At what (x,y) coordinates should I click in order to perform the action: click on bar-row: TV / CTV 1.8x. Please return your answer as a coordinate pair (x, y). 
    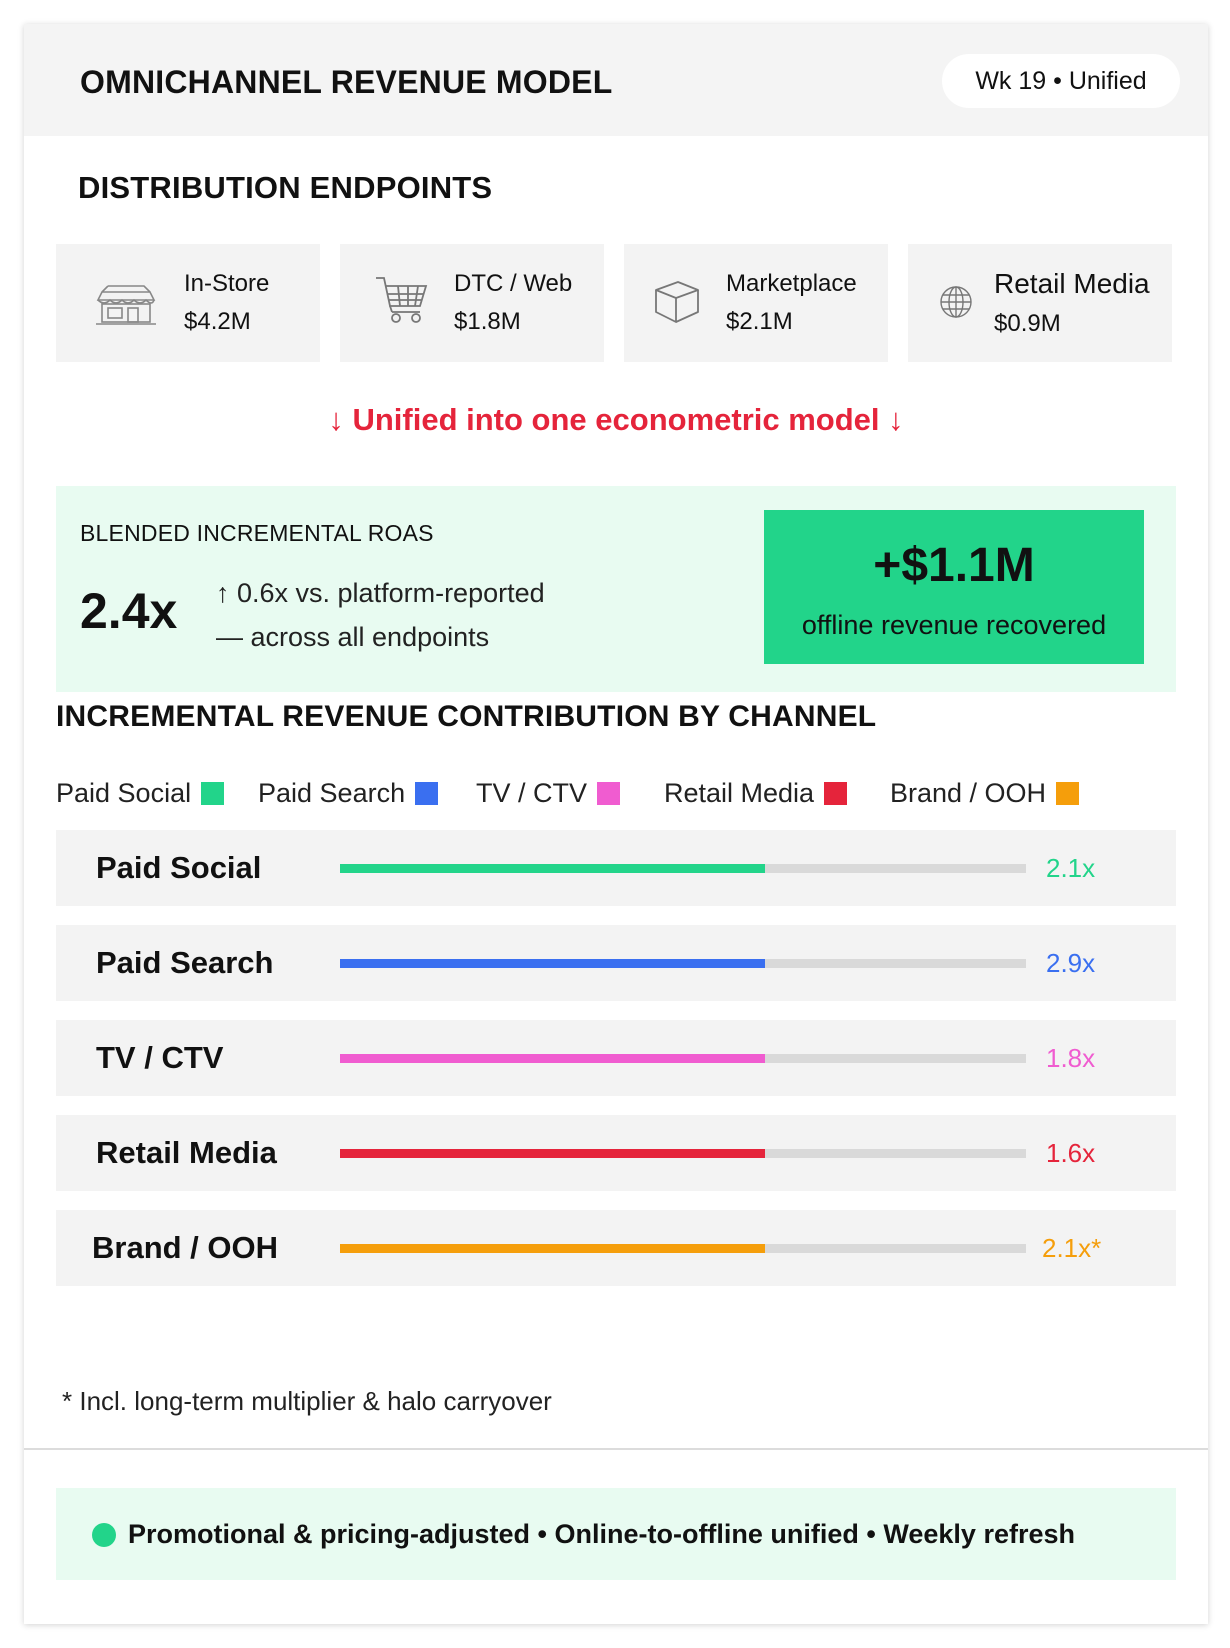
    Looking at the image, I should click on (616, 1058).